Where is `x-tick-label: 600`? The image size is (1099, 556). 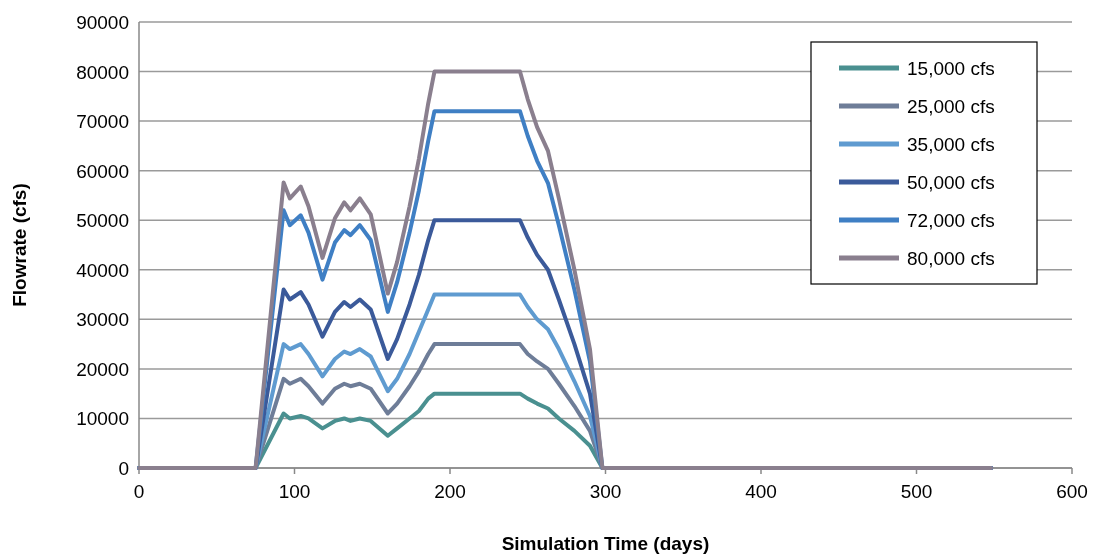 x-tick-label: 600 is located at coordinates (1072, 491).